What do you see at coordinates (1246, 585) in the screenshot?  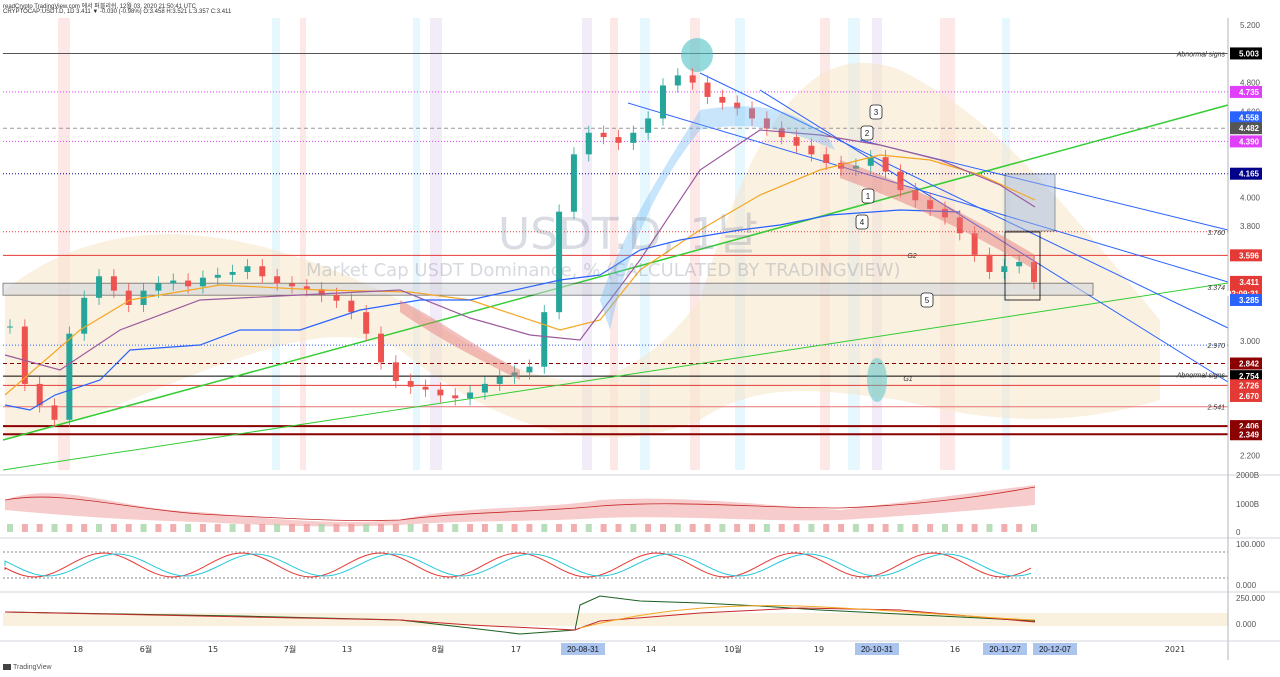 I see `stoch-tick-1: 0.000` at bounding box center [1246, 585].